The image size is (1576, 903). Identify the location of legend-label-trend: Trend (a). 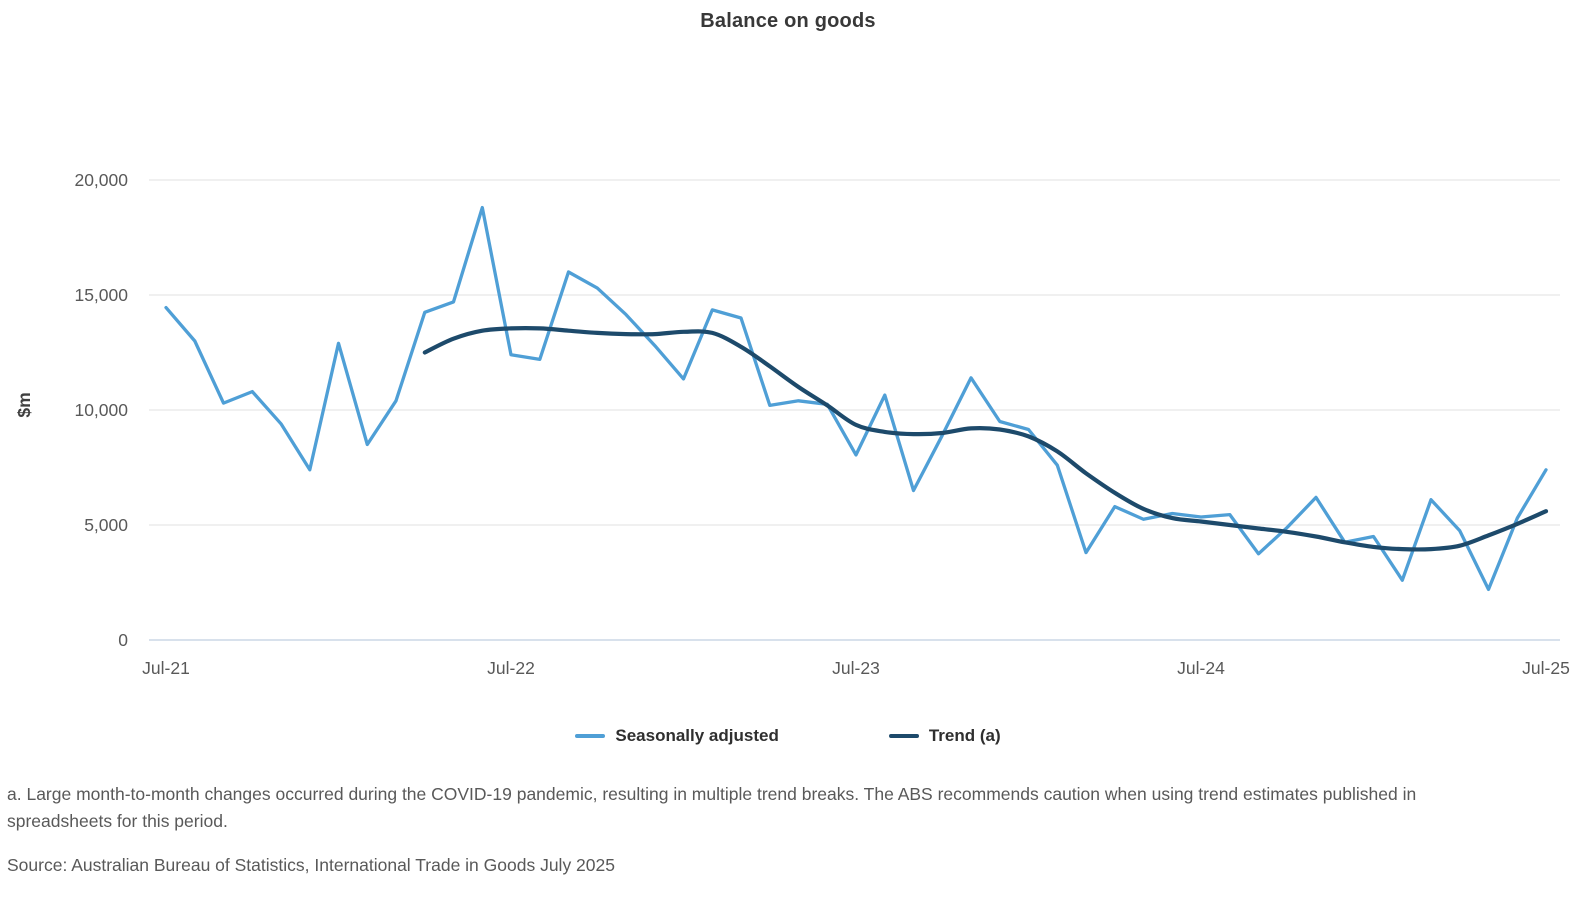
(964, 735).